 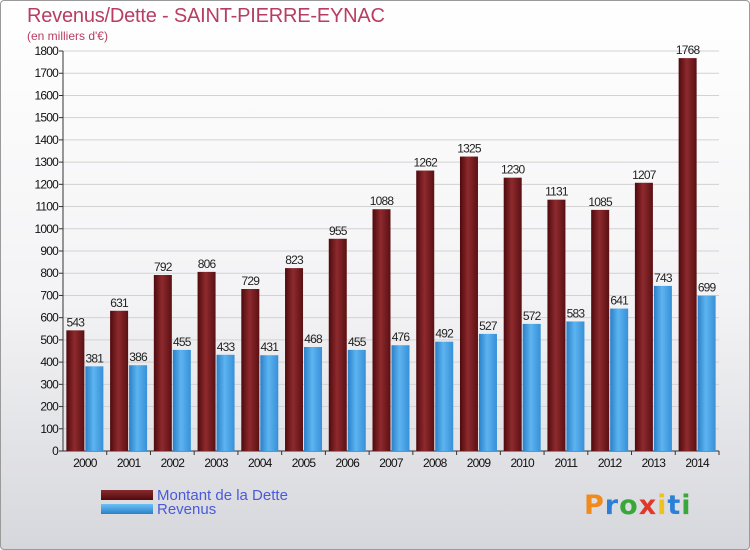 What do you see at coordinates (47, 207) in the screenshot?
I see `y-tick-label: 1100` at bounding box center [47, 207].